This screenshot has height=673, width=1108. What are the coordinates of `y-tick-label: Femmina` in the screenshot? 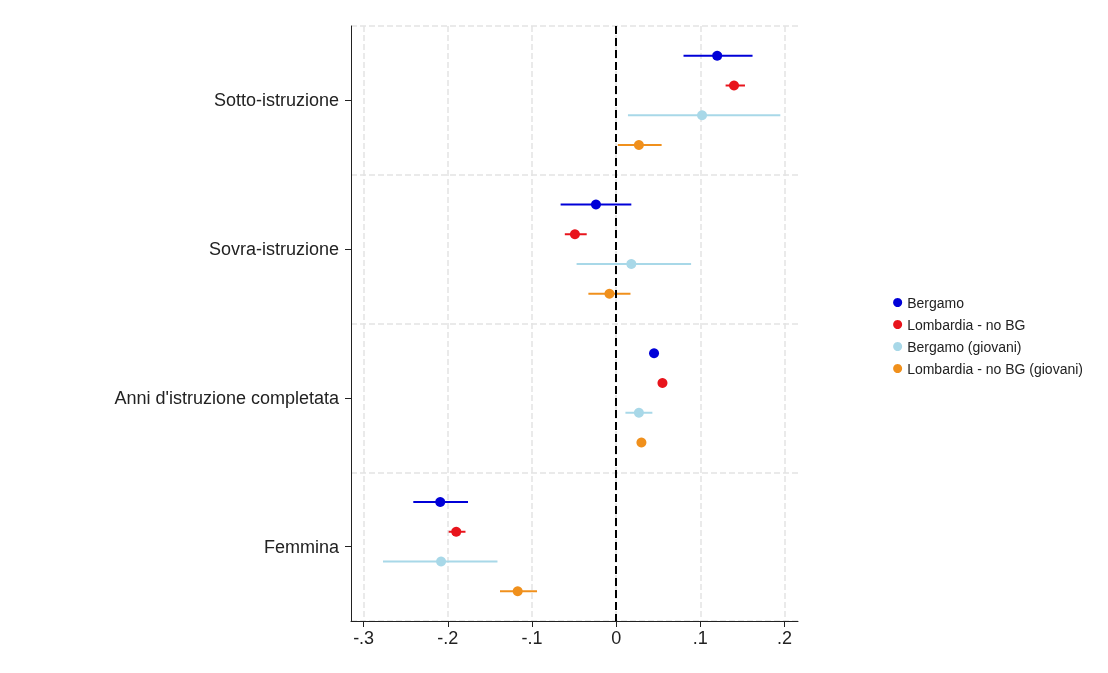 It's located at (301, 546).